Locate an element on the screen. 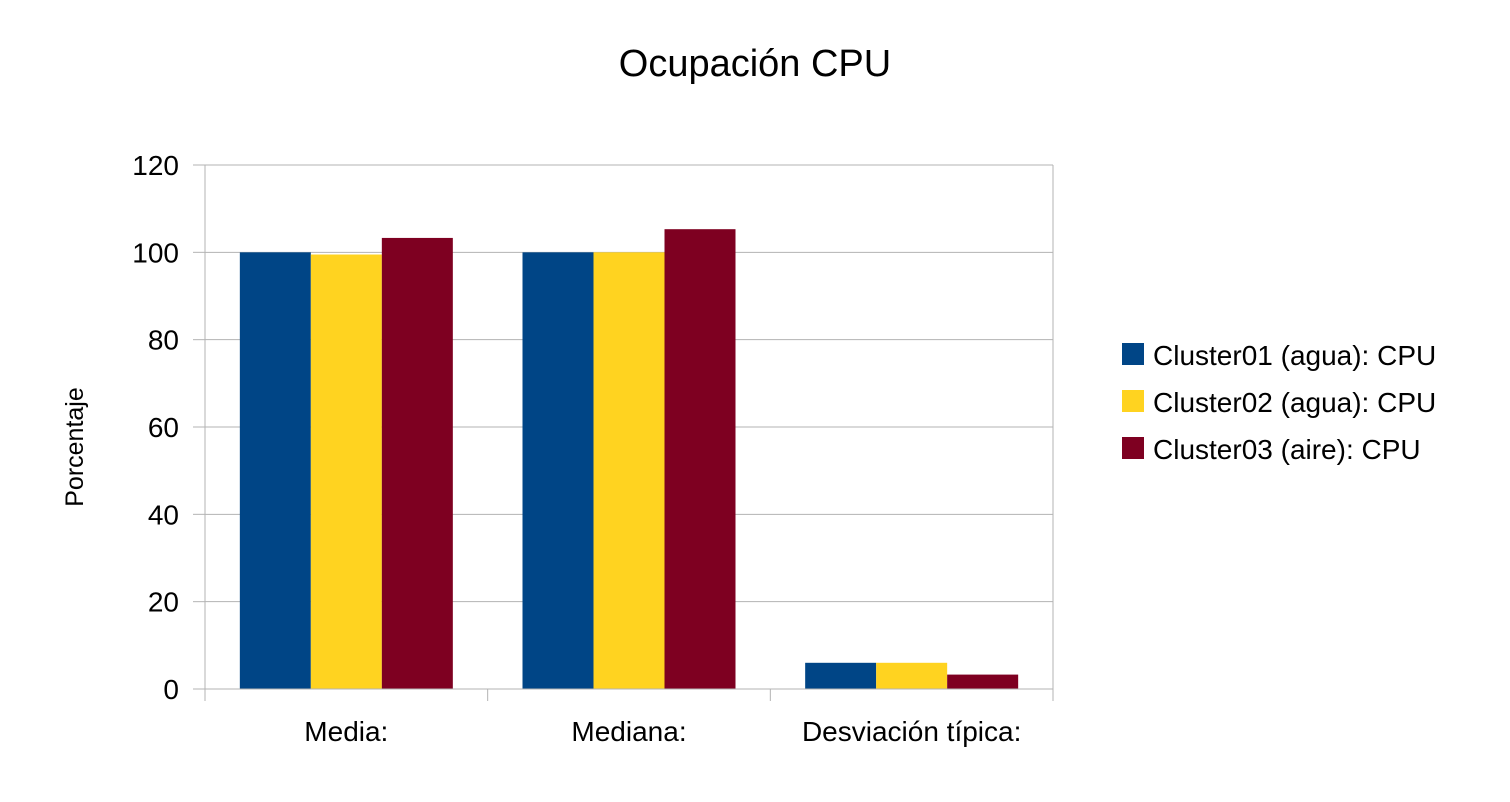 The height and width of the screenshot is (802, 1510). legend-label: Cluster02 (agua): CPU is located at coordinates (1294, 402).